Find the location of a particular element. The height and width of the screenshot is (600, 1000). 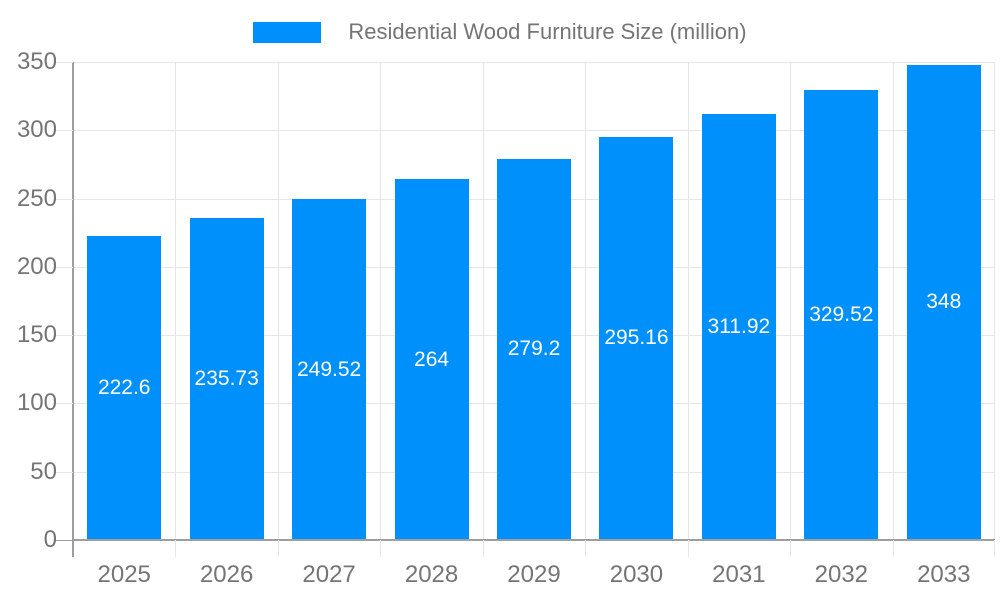

y-axis-label: 100 is located at coordinates (36, 403).